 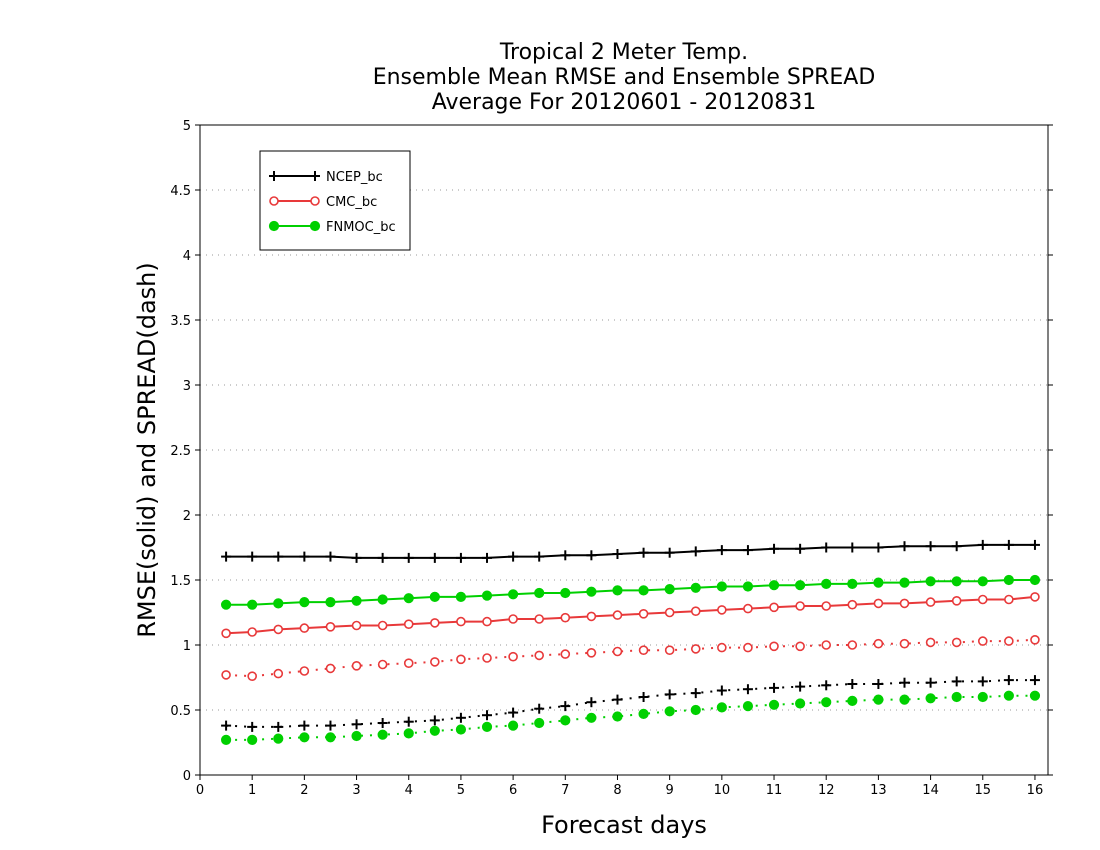 What do you see at coordinates (630, 703) in the screenshot?
I see `spread-line-ncep-bc` at bounding box center [630, 703].